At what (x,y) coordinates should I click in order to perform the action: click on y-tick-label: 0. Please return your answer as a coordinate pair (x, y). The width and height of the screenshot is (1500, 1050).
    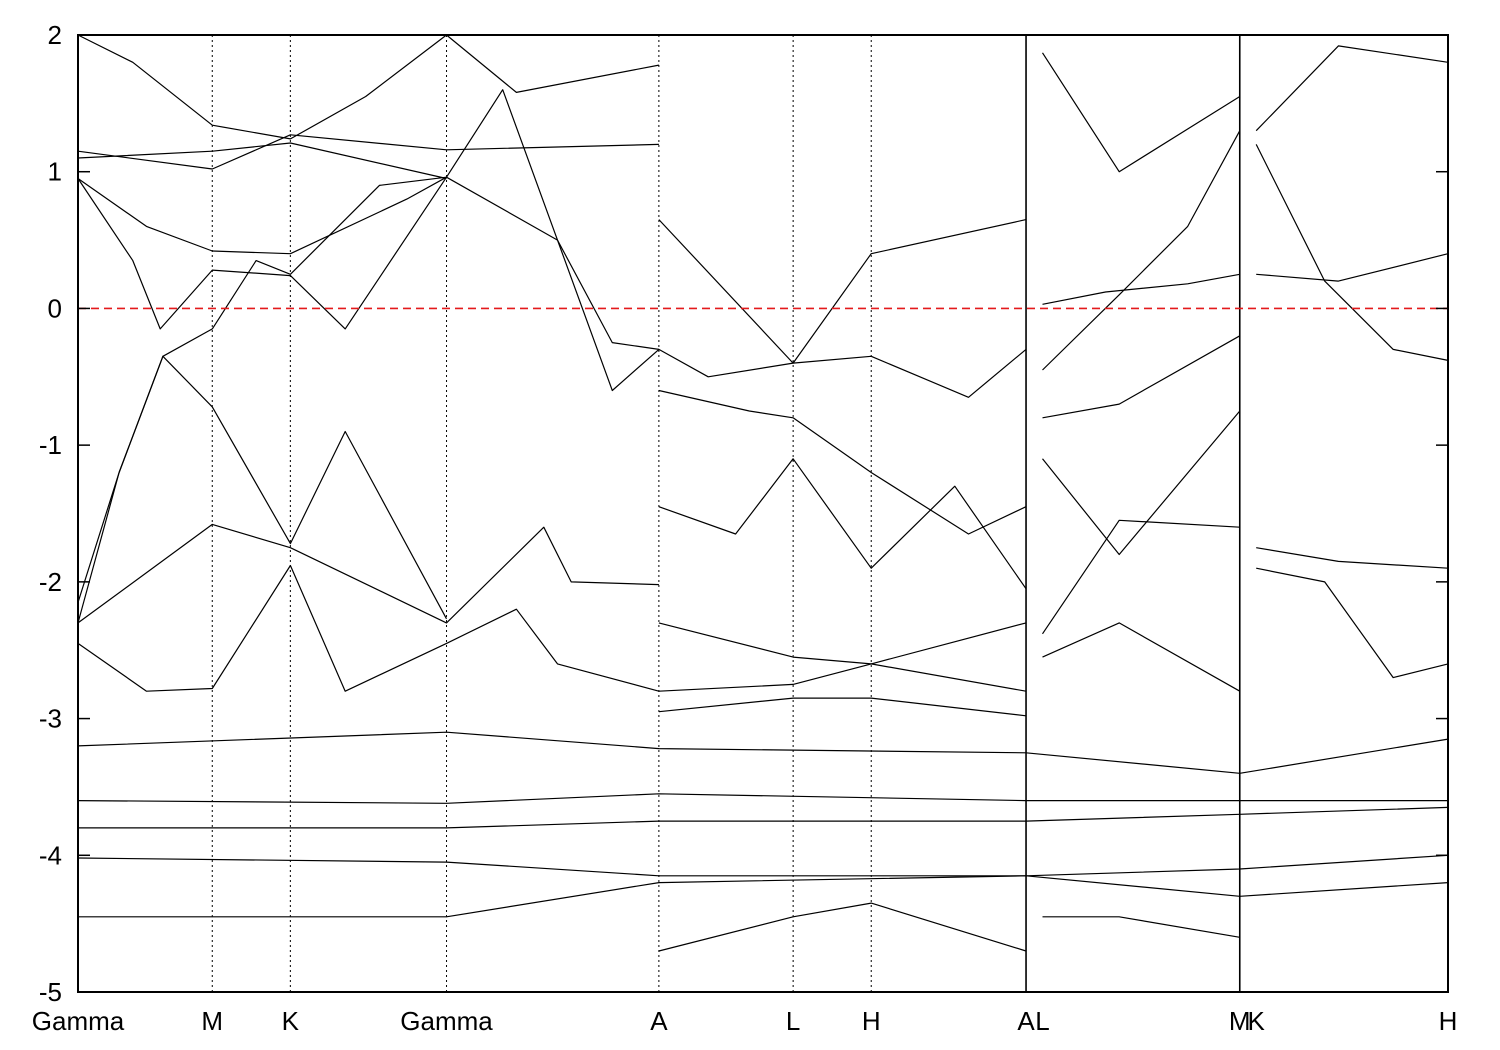
    Looking at the image, I should click on (55, 308).